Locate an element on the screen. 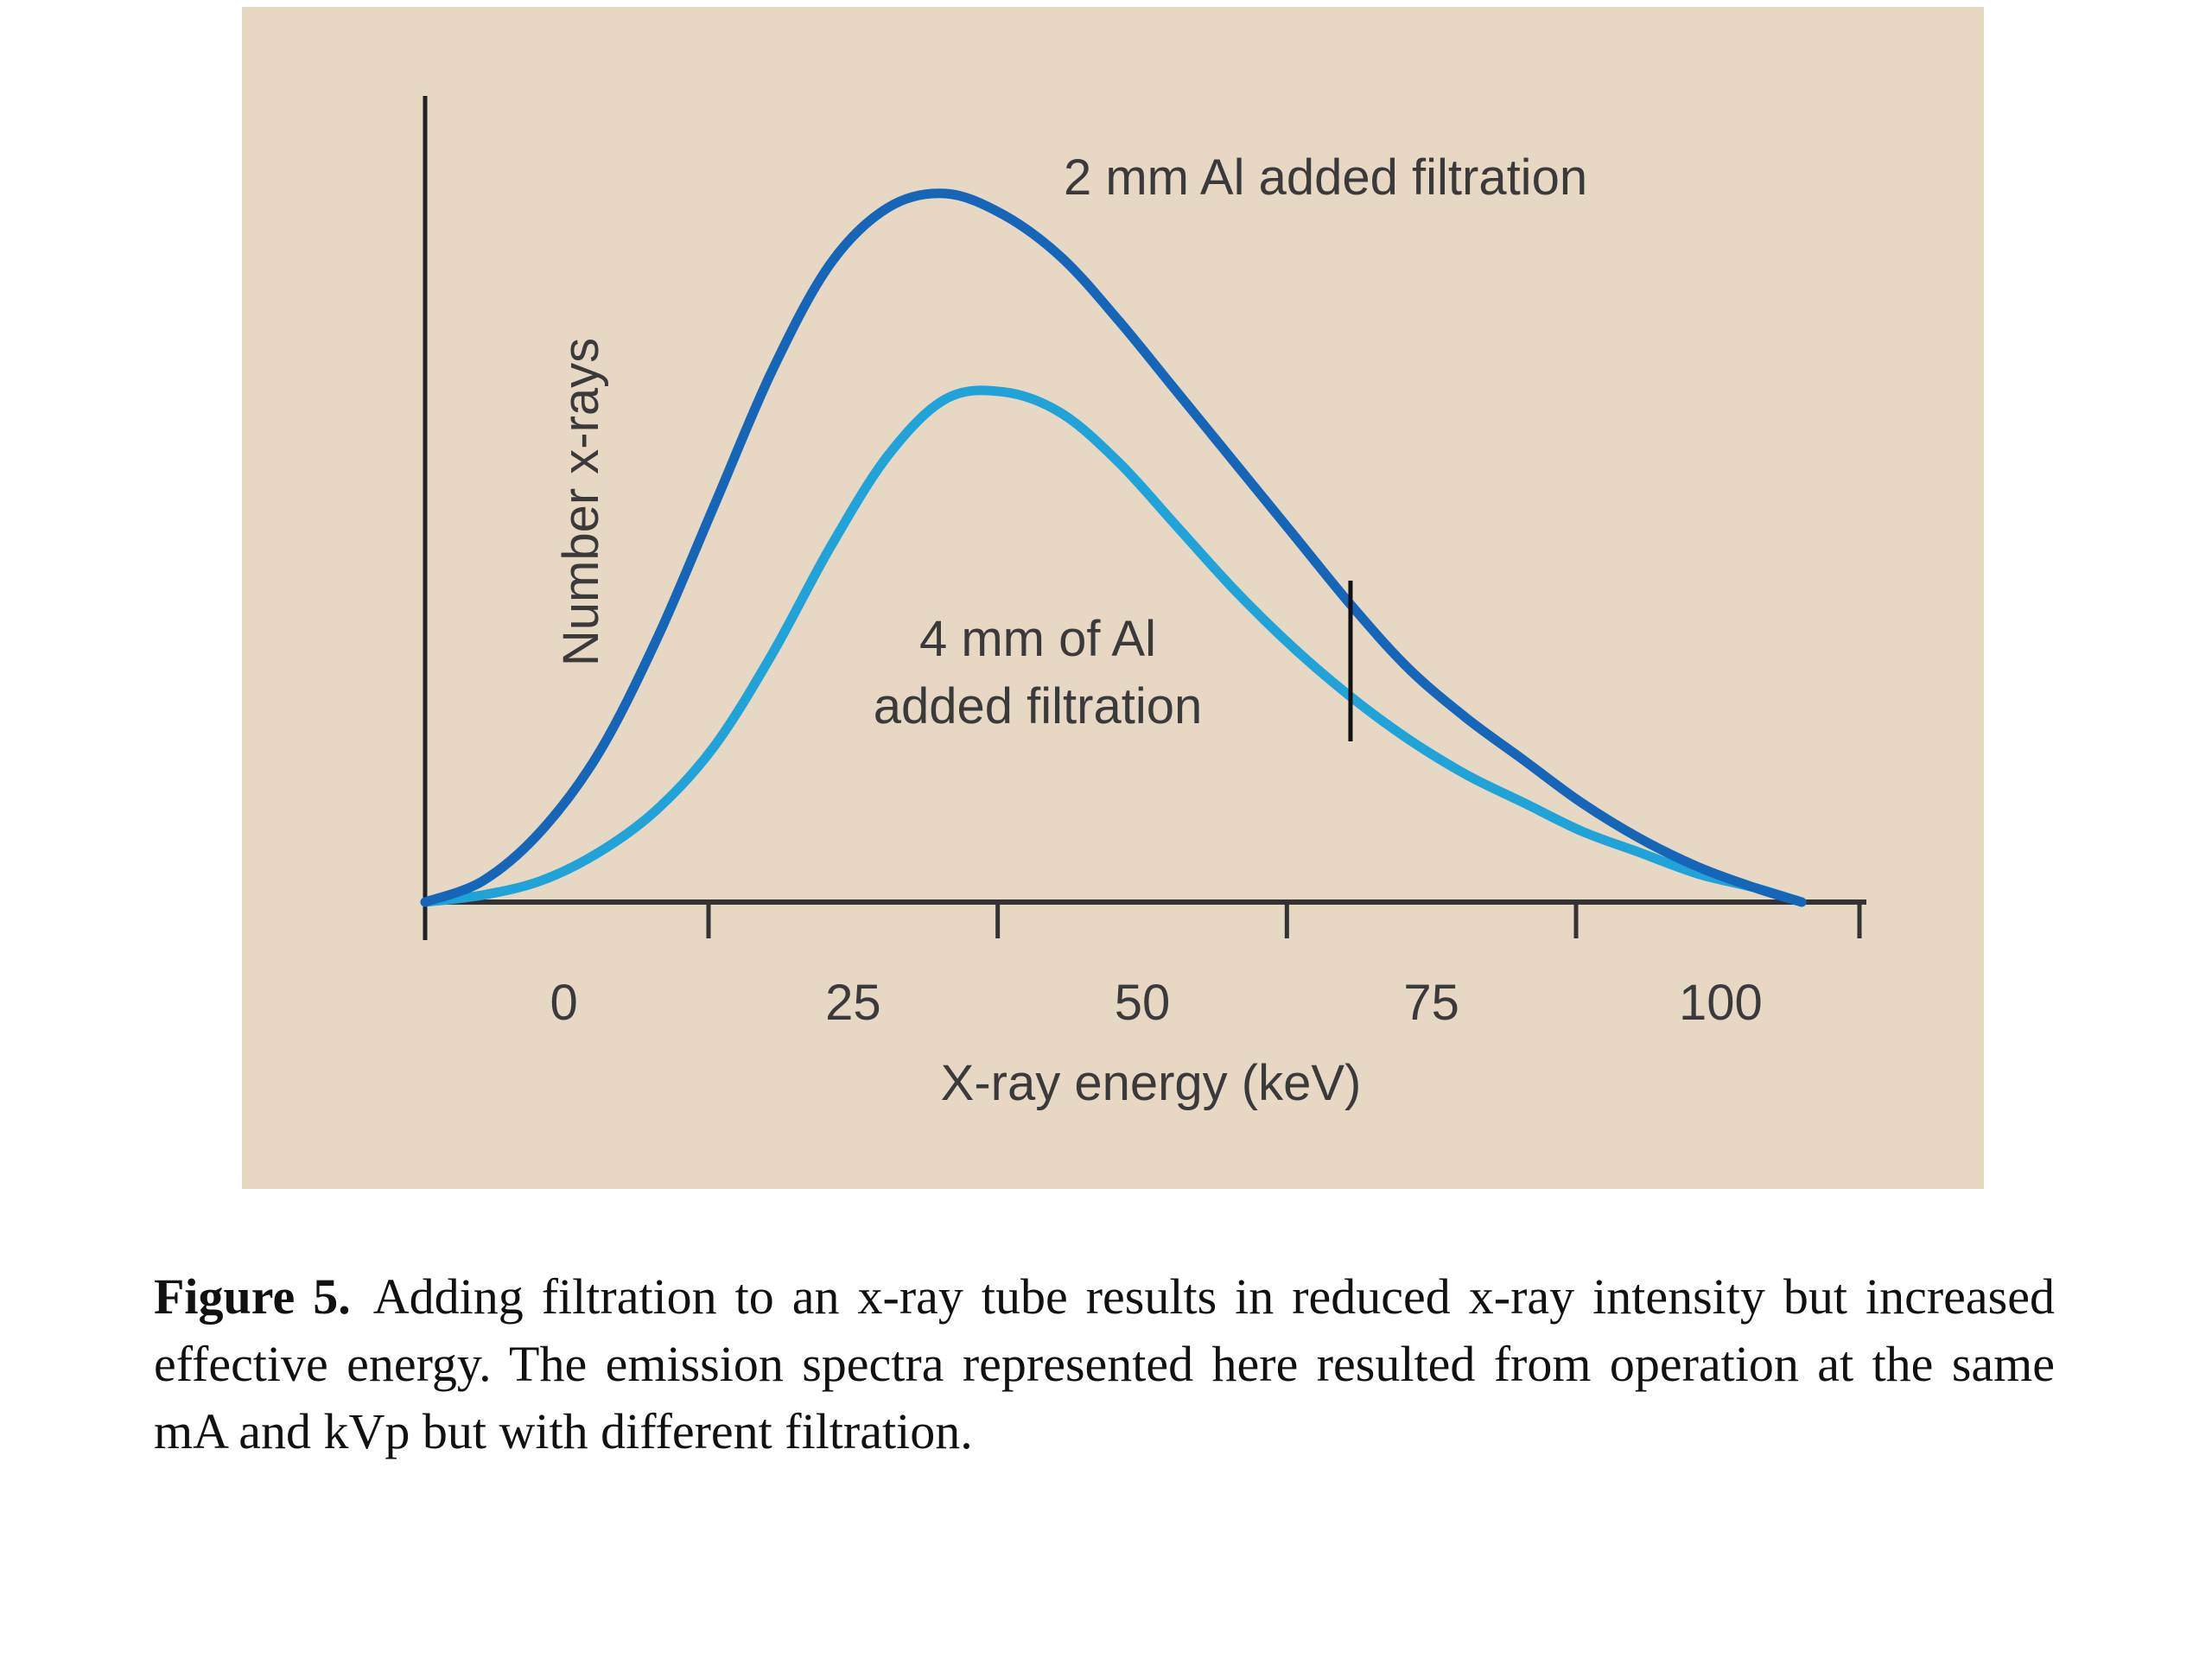 This screenshot has height=1659, width=2212. x-tick-label: 0 is located at coordinates (564, 1003).